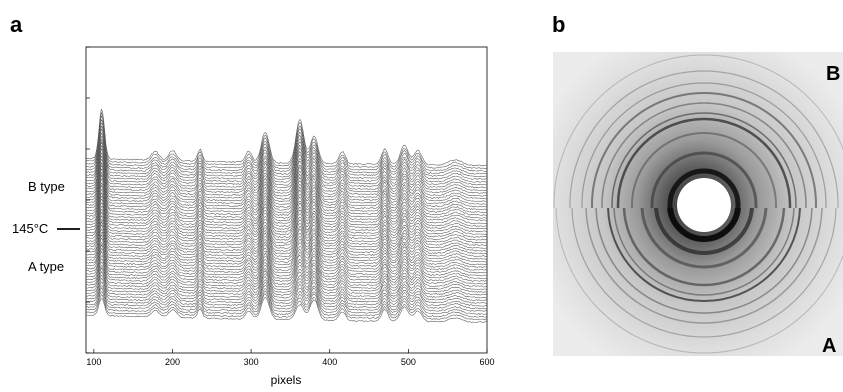 The width and height of the screenshot is (843, 392). I want to click on image-label-bottom: A, so click(829, 346).